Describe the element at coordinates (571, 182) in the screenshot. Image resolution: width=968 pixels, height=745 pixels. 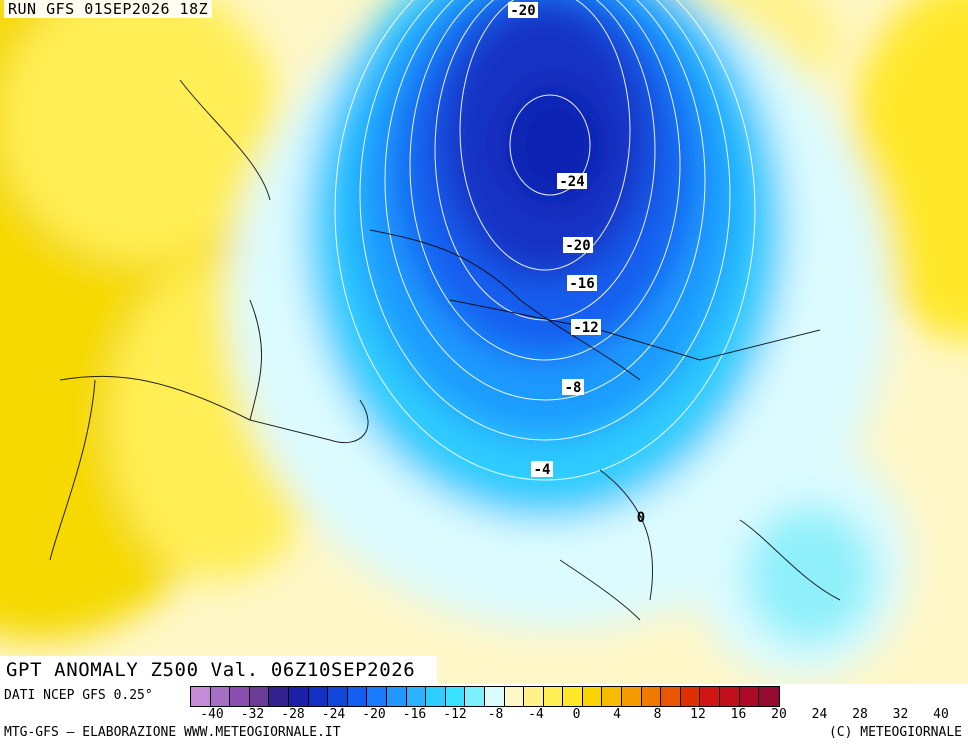
I see `contour-label: -24` at that location.